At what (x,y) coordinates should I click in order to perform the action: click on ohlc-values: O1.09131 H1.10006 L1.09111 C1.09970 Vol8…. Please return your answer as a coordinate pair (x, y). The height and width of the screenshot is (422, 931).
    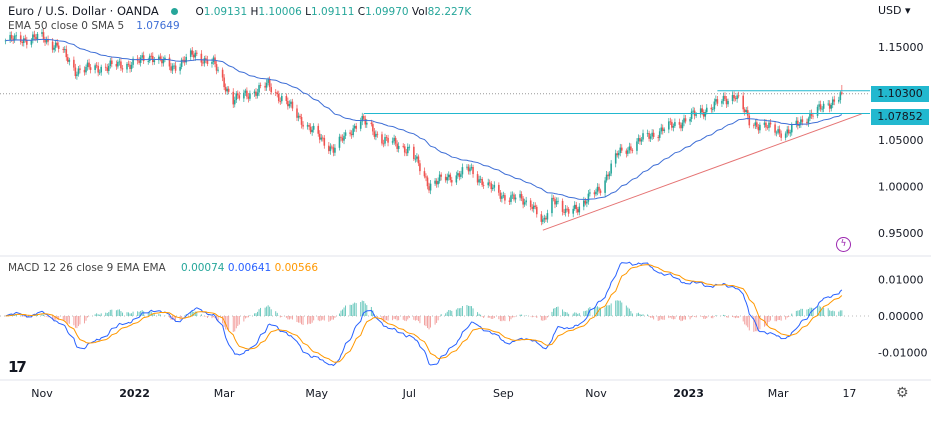
    Looking at the image, I should click on (333, 12).